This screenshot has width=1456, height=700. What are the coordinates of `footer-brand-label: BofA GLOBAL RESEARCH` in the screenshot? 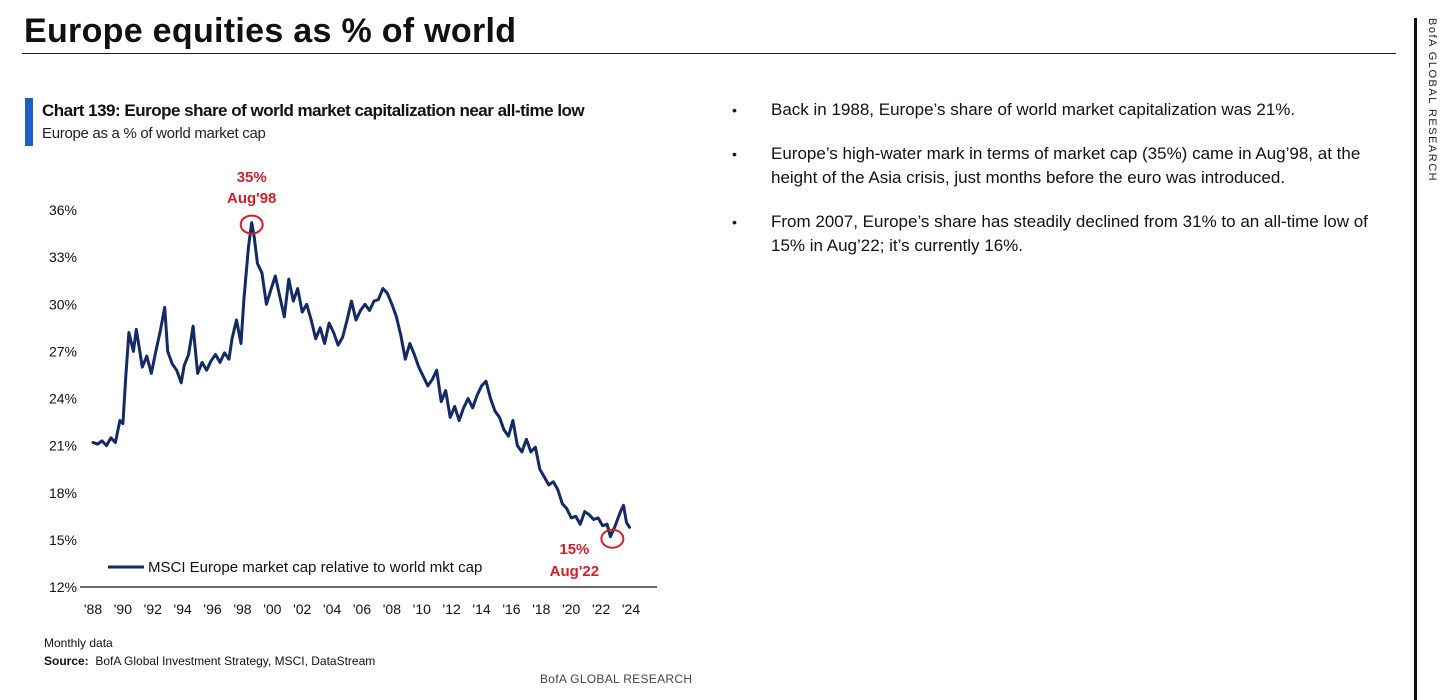 It's located at (616, 679).